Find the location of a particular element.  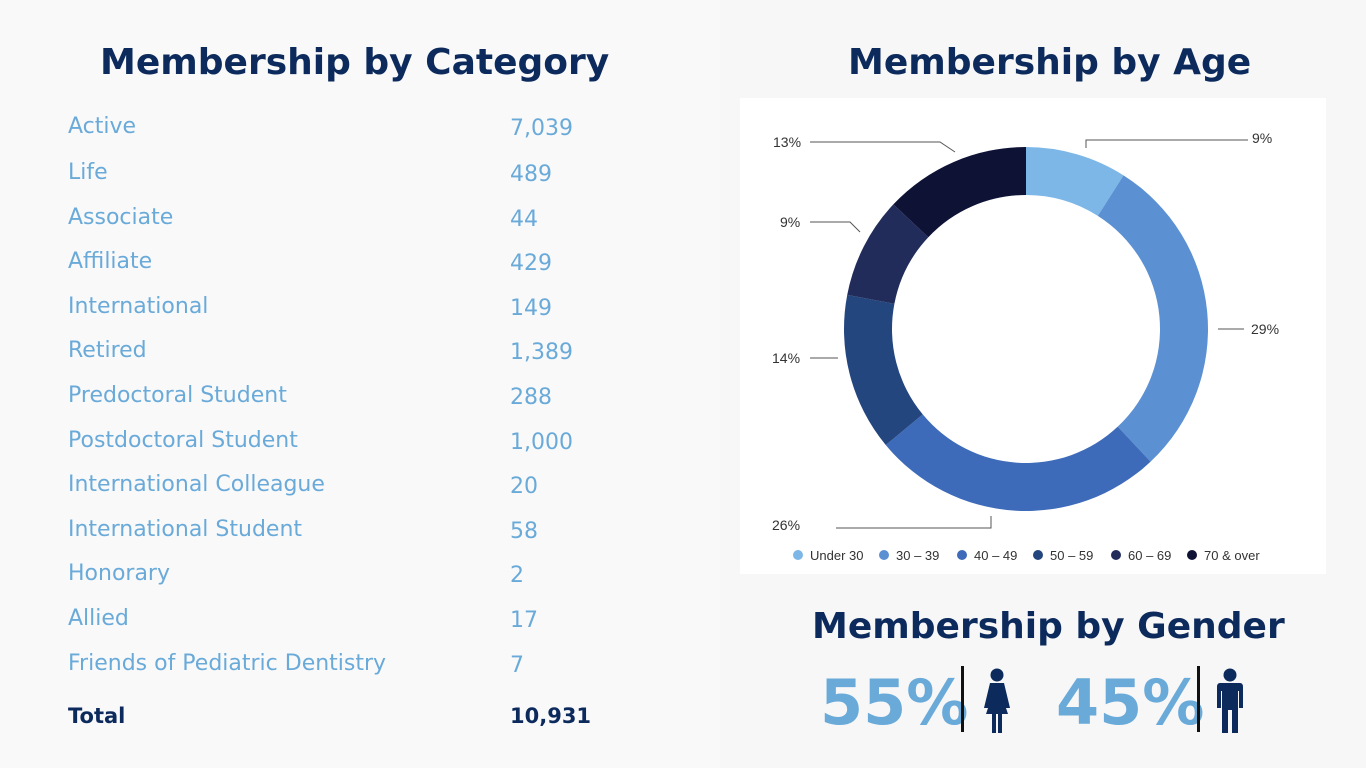

category-row: Active 7,039 is located at coordinates (348, 129).